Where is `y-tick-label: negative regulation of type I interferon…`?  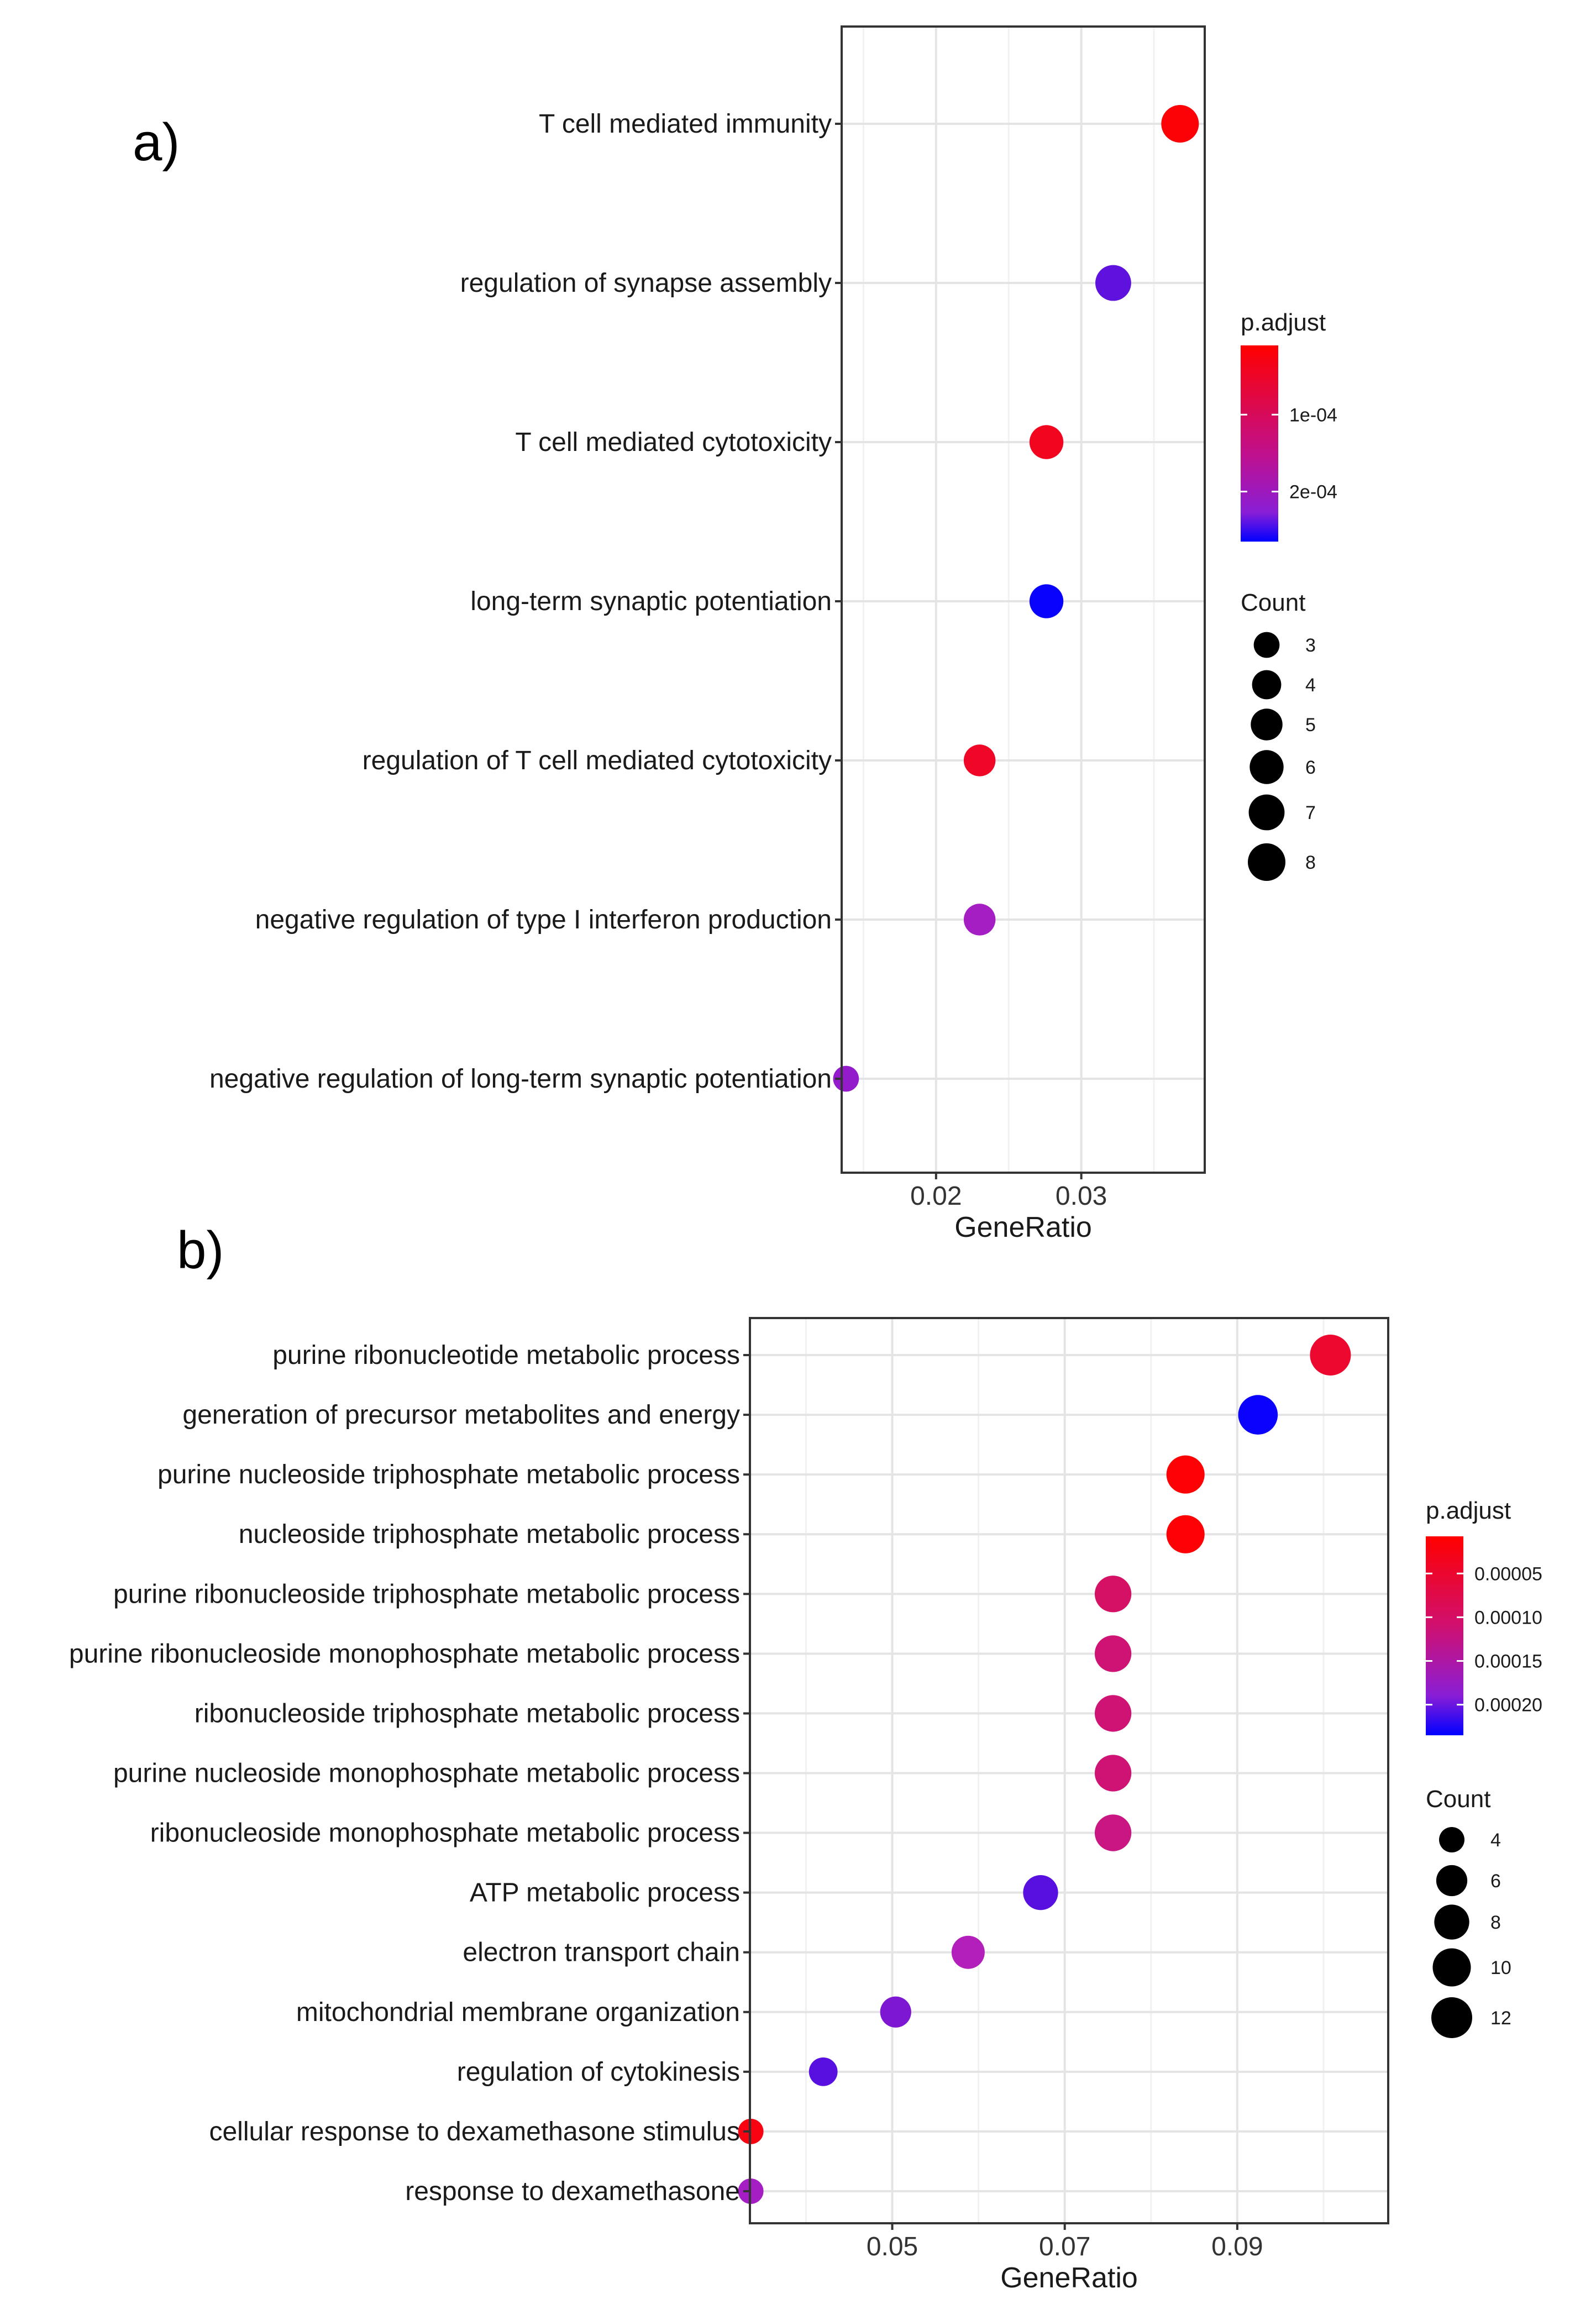
y-tick-label: negative regulation of type I interferon… is located at coordinates (543, 920).